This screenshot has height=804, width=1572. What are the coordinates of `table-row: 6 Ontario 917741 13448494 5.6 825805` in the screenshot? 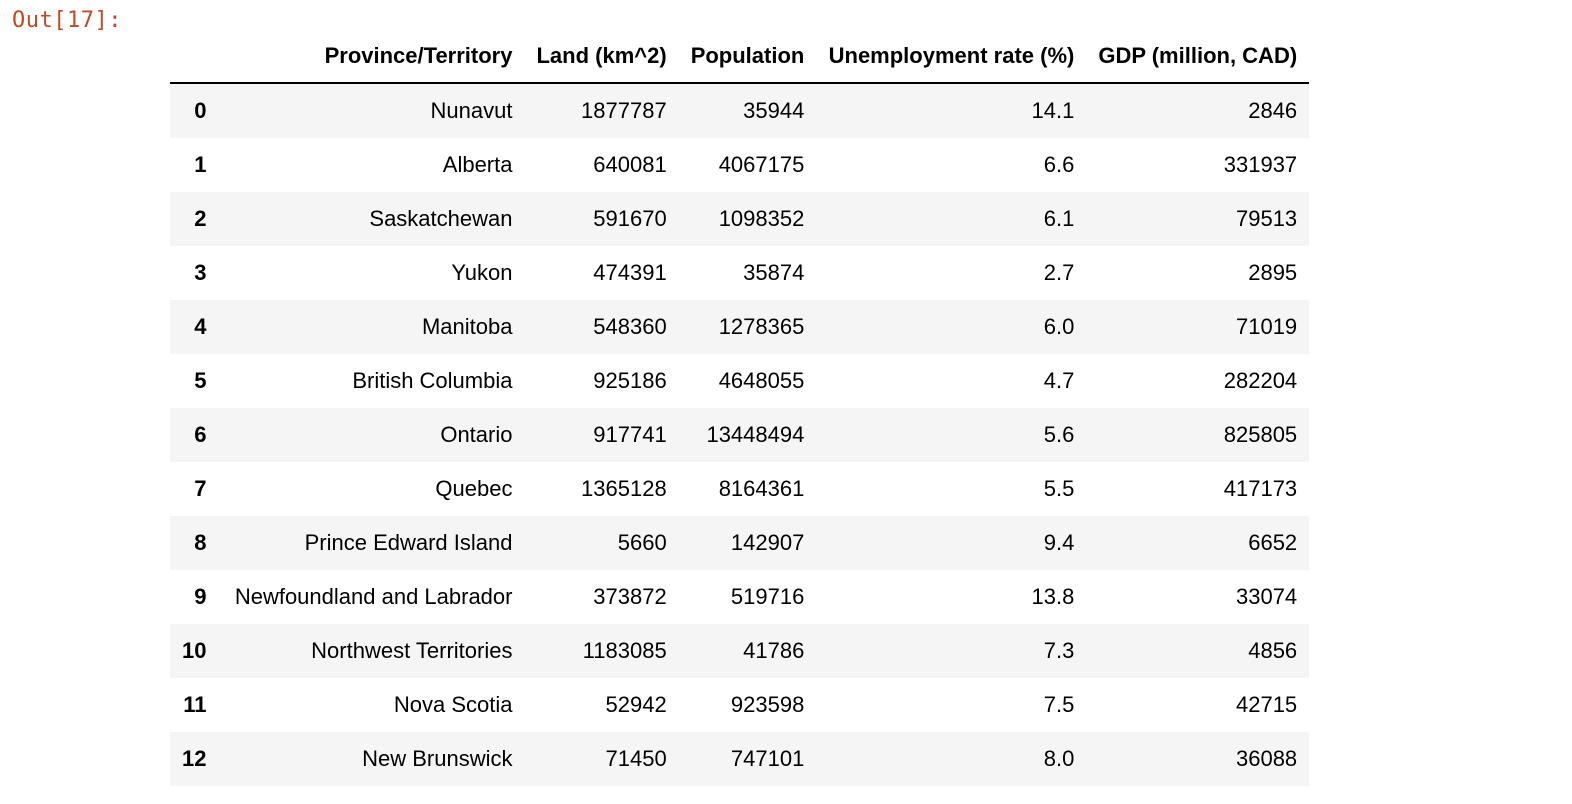 It's located at (740, 435).